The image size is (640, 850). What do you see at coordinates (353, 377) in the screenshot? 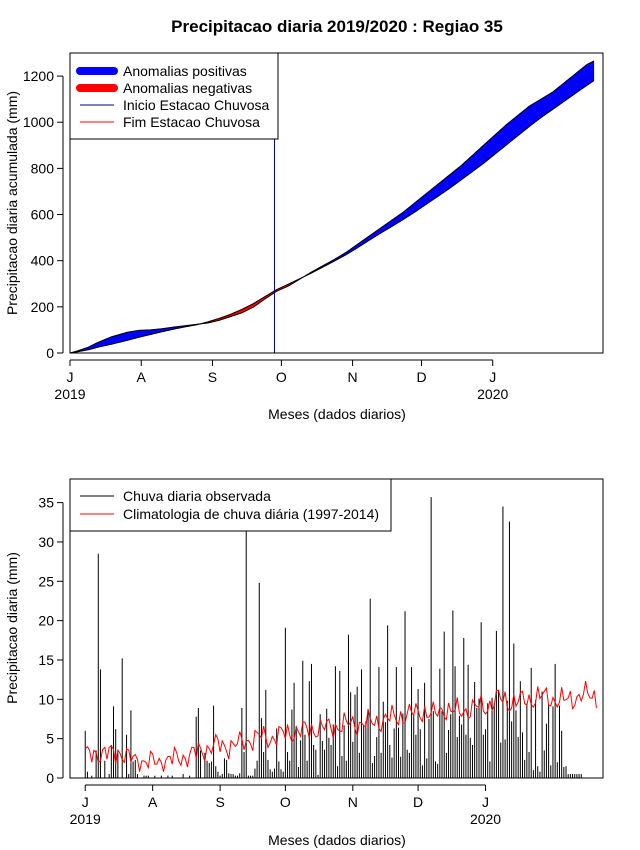
I see `x-tick-label: N` at bounding box center [353, 377].